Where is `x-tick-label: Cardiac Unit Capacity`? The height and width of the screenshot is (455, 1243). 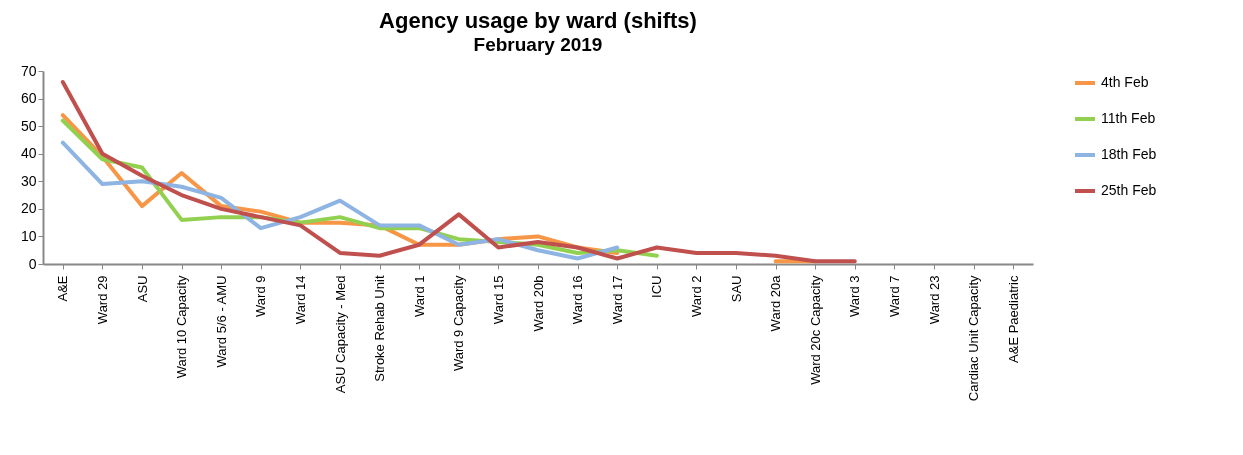 x-tick-label: Cardiac Unit Capacity is located at coordinates (974, 338).